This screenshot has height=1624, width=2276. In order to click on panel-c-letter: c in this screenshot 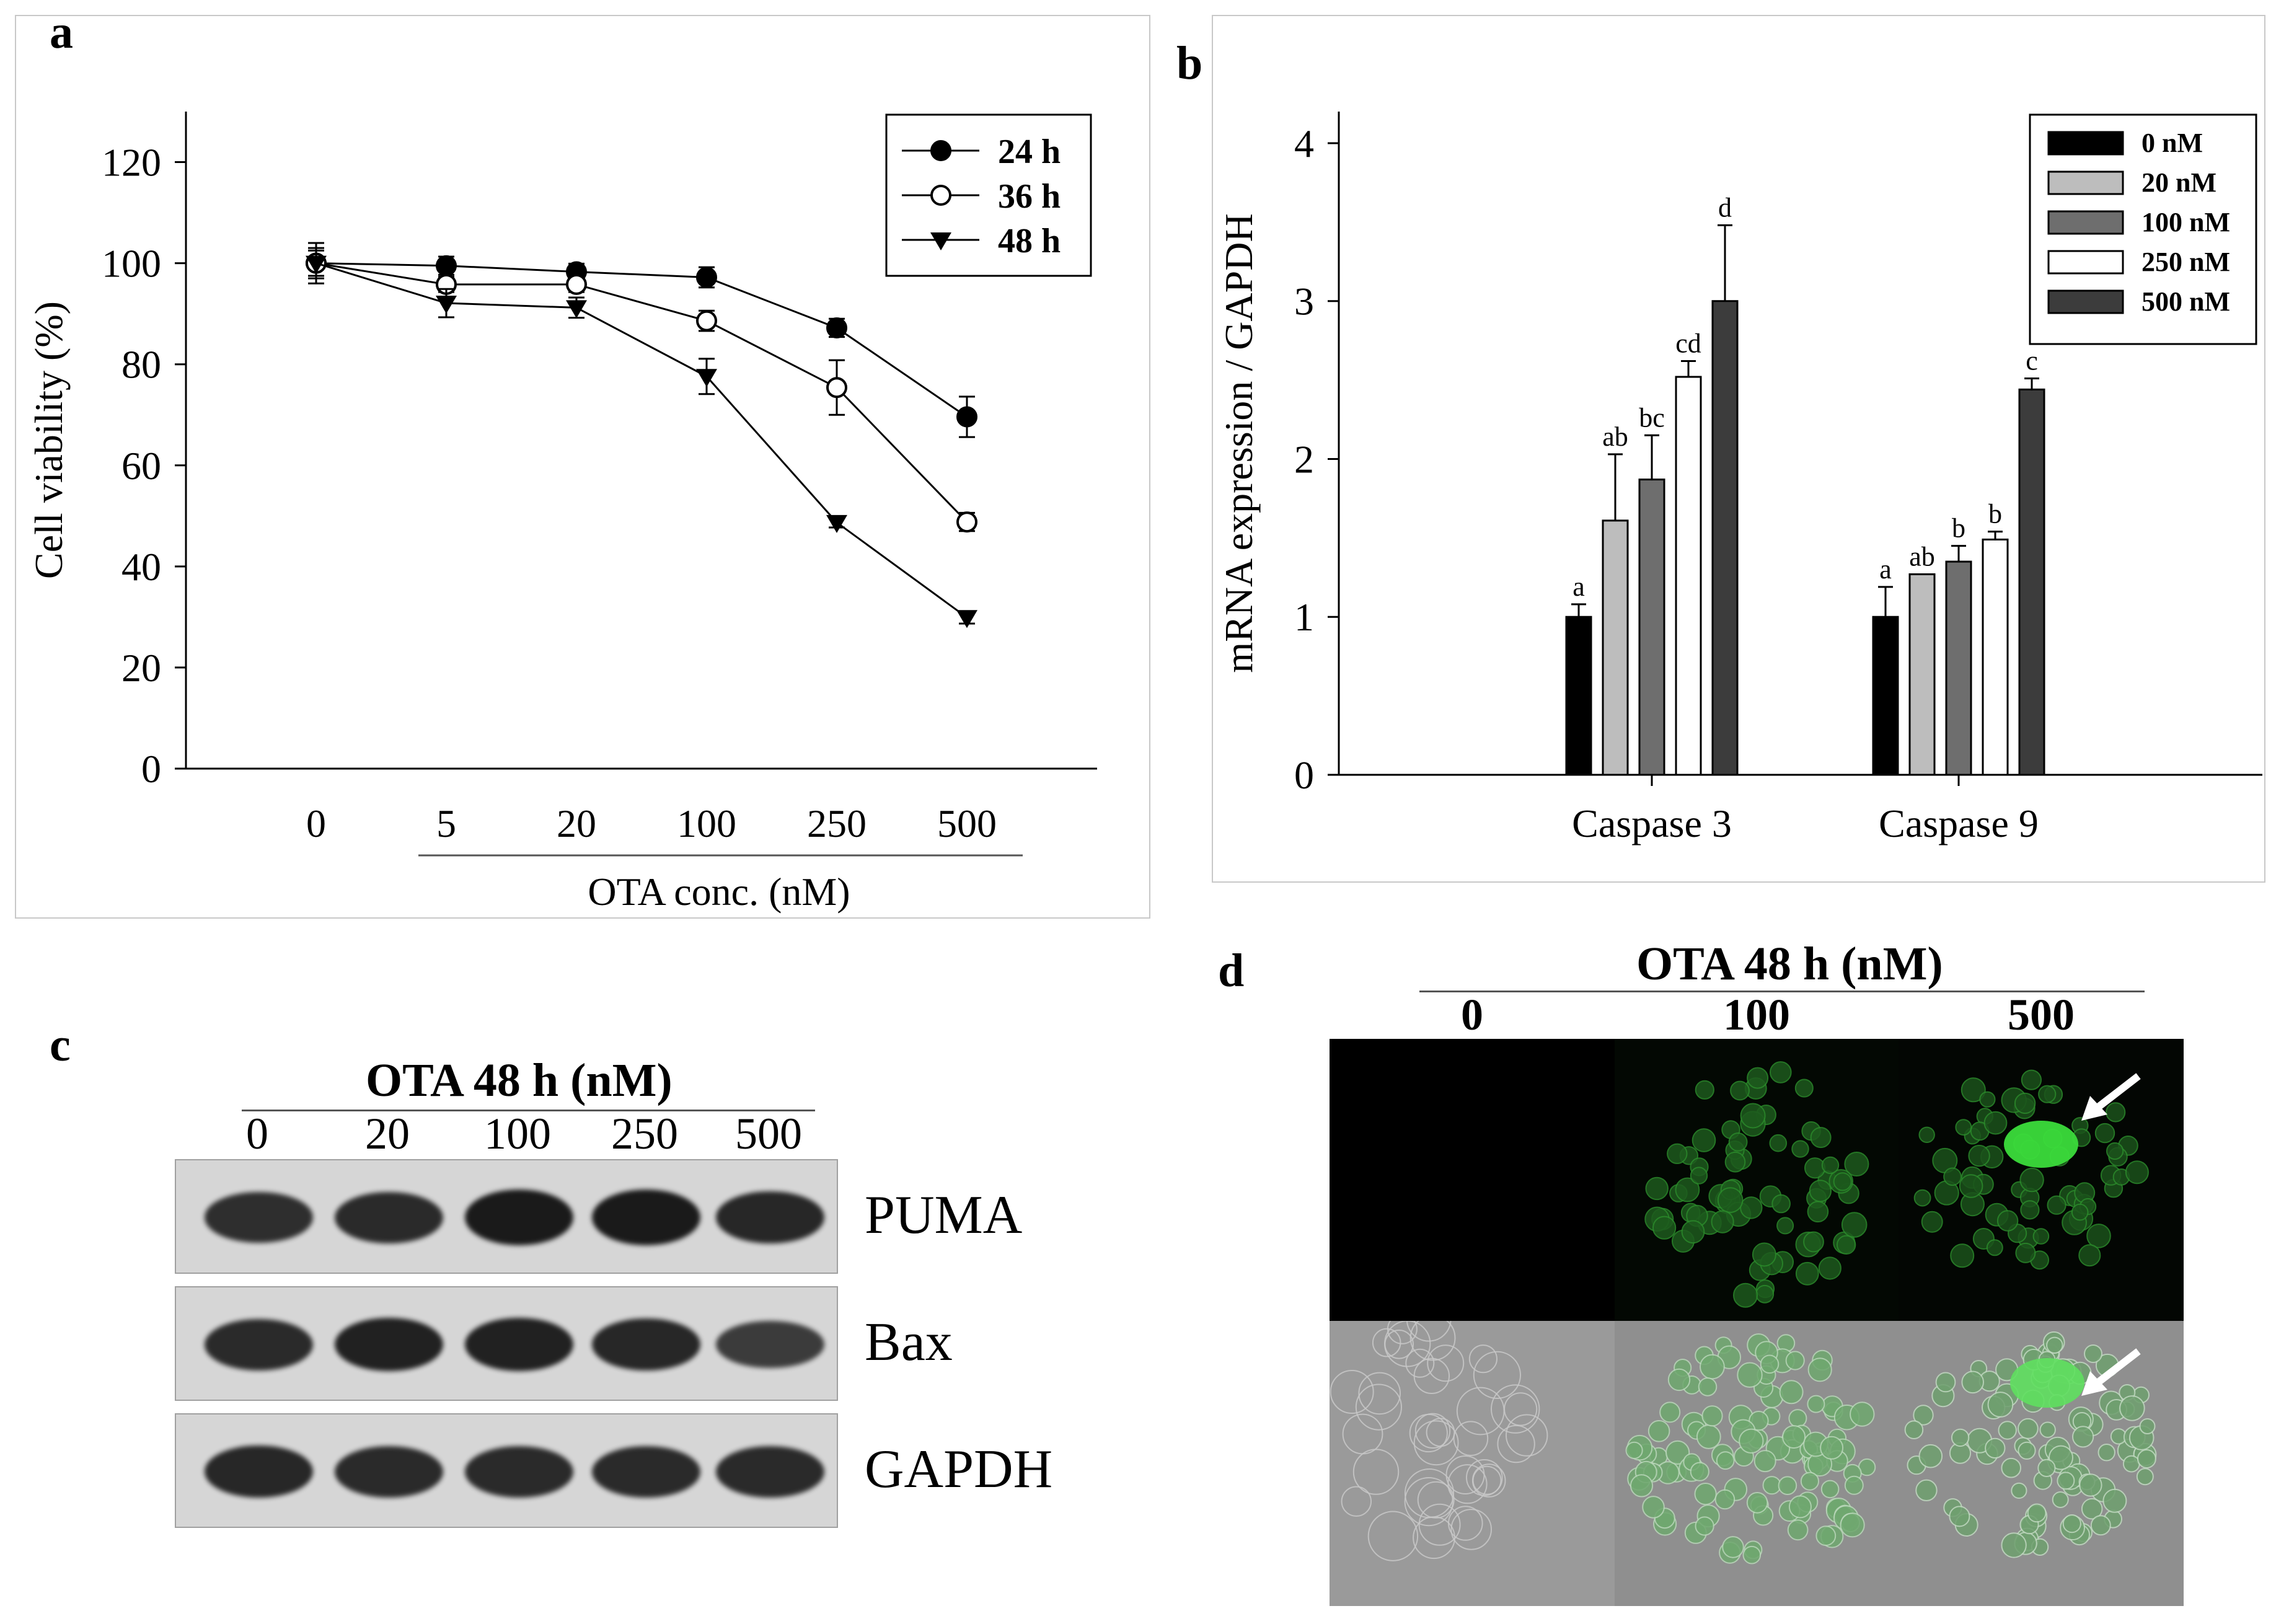, I will do `click(61, 1045)`.